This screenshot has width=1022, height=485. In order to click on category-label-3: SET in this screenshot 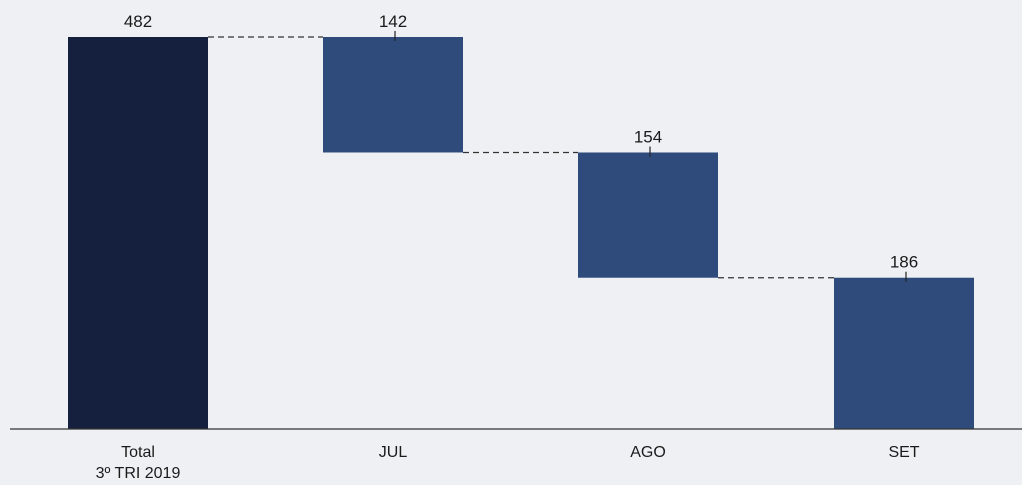, I will do `click(903, 452)`.